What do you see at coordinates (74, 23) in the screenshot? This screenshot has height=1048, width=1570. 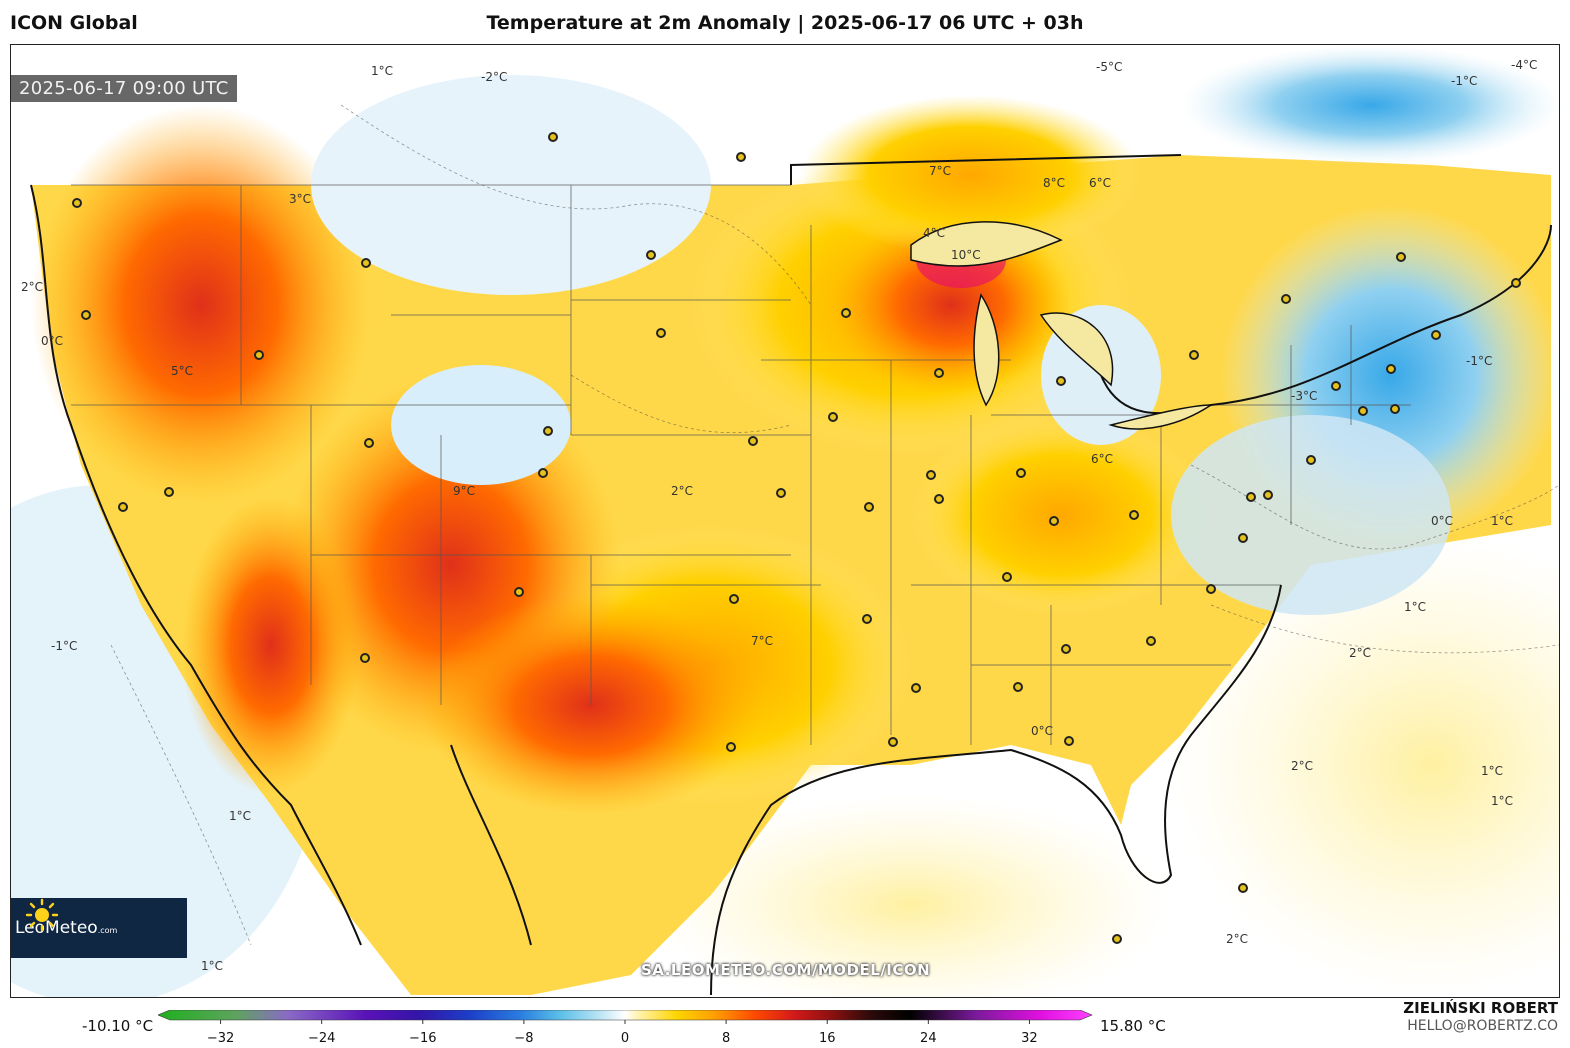 I see `model-name: ICON Global` at bounding box center [74, 23].